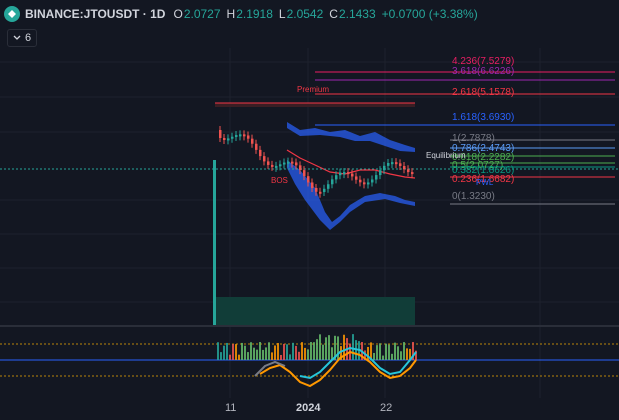 The height and width of the screenshot is (420, 619). What do you see at coordinates (429, 14) in the screenshot?
I see `change-value: +0.0700 (+3.38%)` at bounding box center [429, 14].